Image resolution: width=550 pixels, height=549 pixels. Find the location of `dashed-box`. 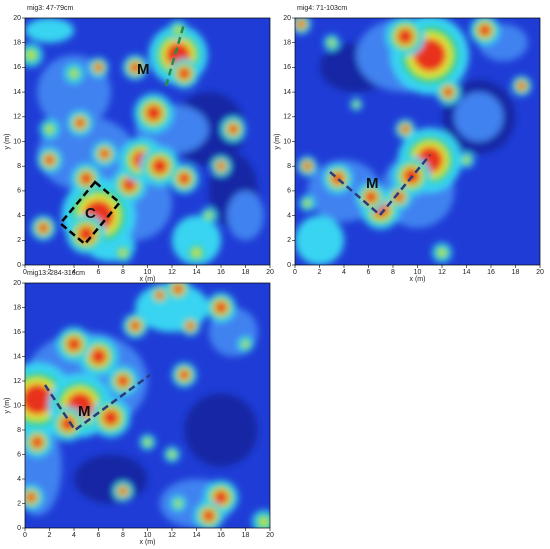

dashed-box is located at coordinates (90, 213).